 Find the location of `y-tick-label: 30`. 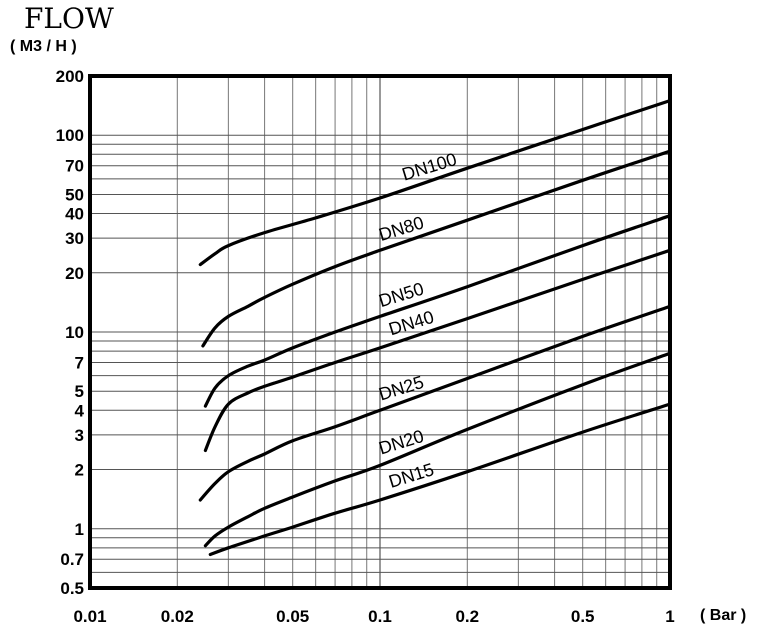

y-tick-label: 30 is located at coordinates (74, 238).